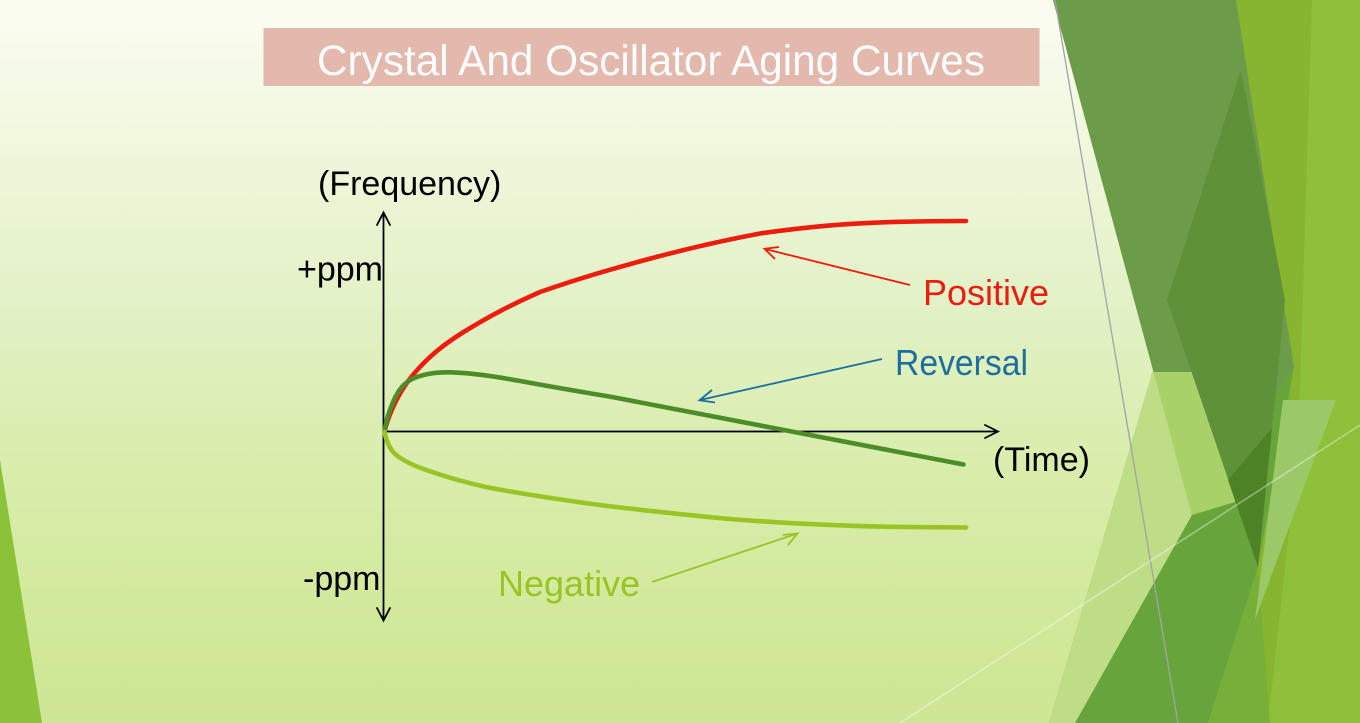 The image size is (1360, 723). I want to click on svg-text: Negative, so click(569, 583).